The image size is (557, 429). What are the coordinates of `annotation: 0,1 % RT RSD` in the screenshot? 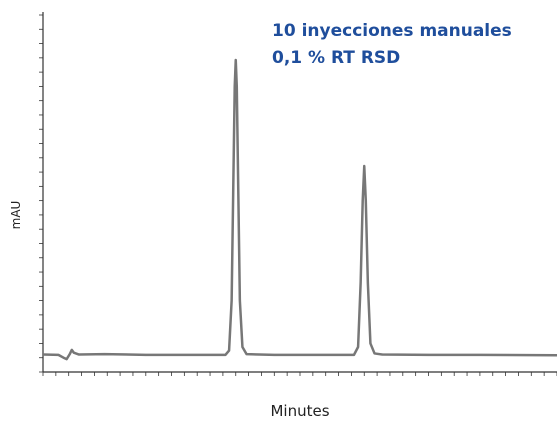 It's located at (336, 58).